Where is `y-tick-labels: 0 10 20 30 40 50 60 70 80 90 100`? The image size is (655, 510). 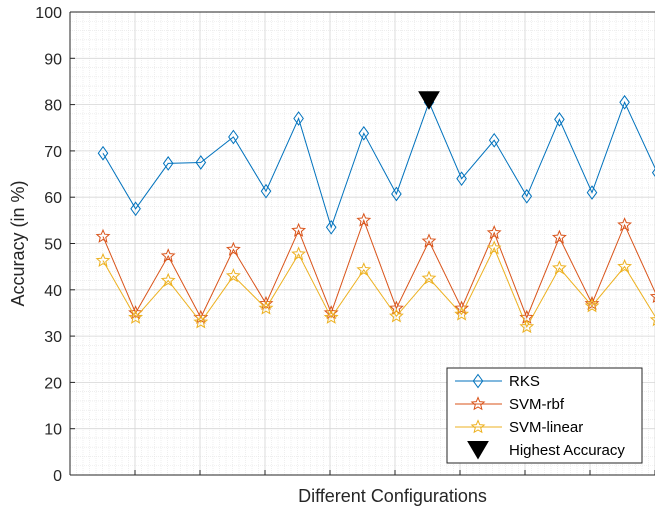
y-tick-labels: 0 10 20 30 40 50 60 70 80 90 100 is located at coordinates (48, 245).